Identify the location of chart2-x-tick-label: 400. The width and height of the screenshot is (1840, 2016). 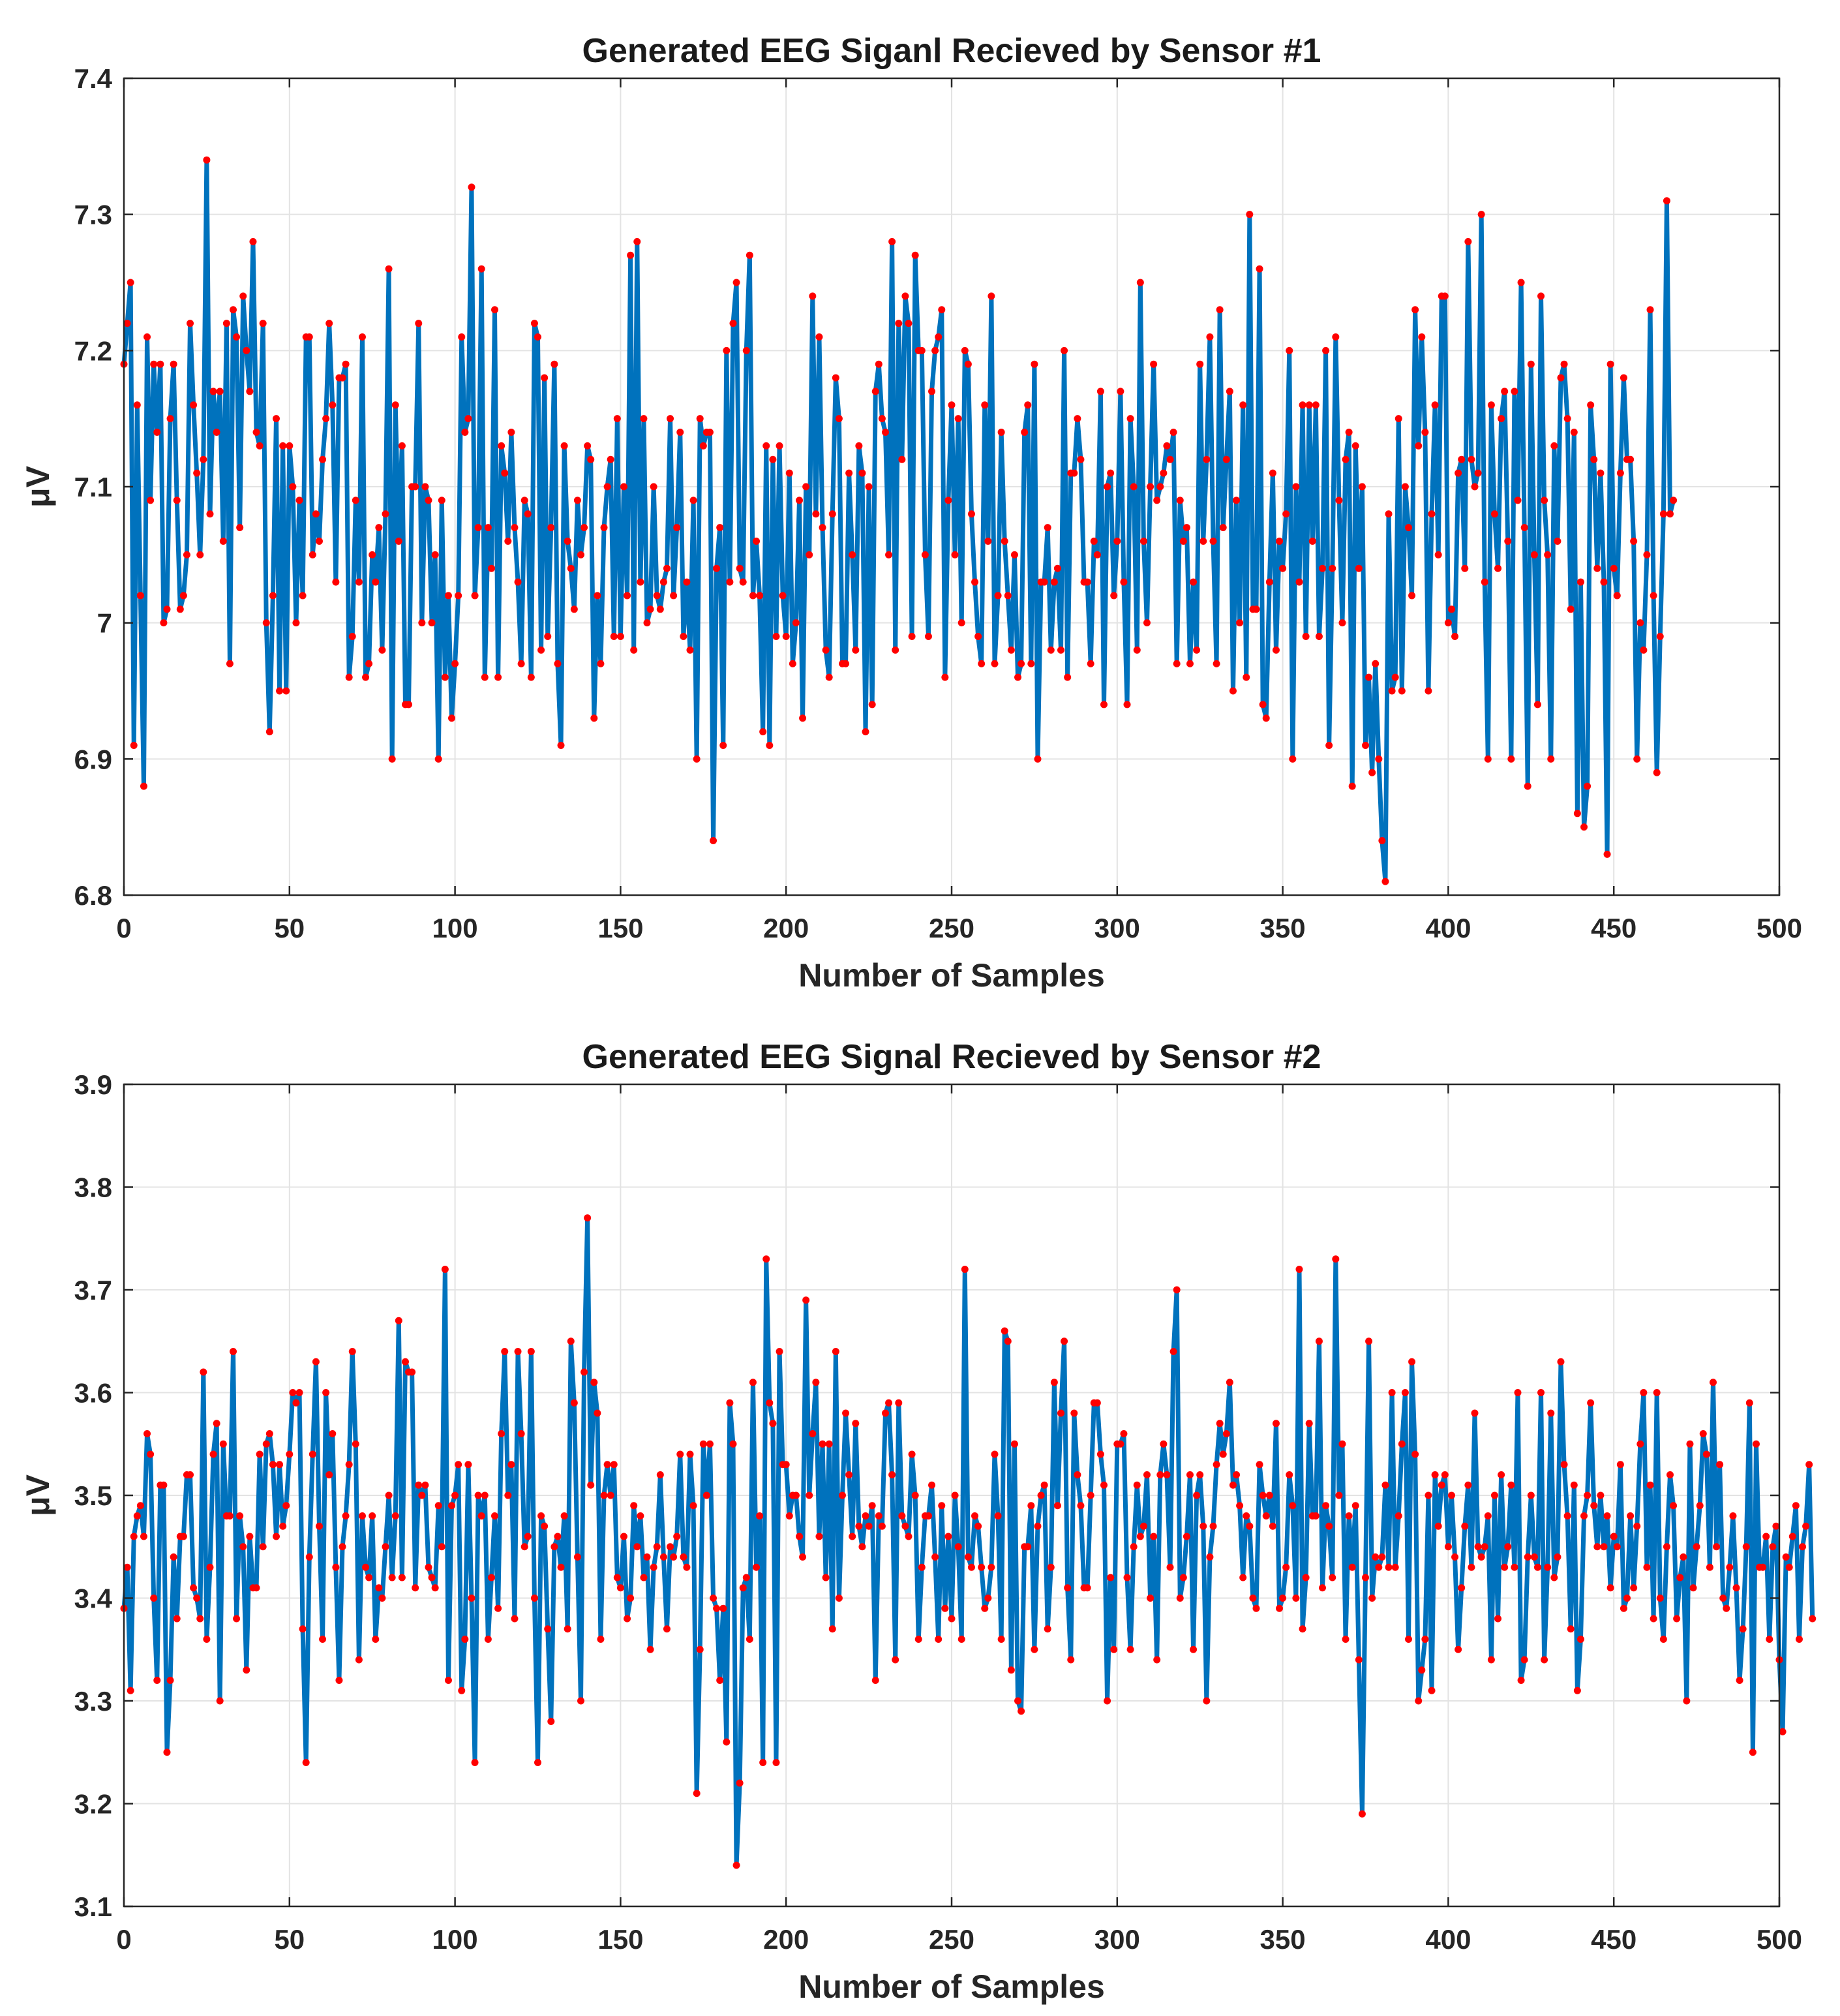
(1448, 1939).